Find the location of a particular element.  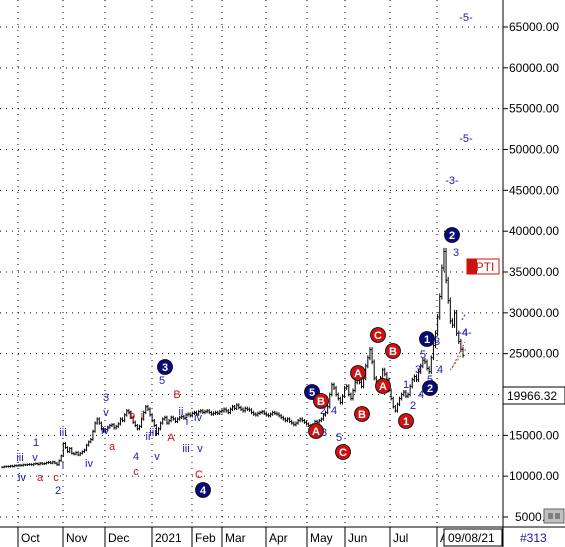

wave-marker: 2 is located at coordinates (430, 388).